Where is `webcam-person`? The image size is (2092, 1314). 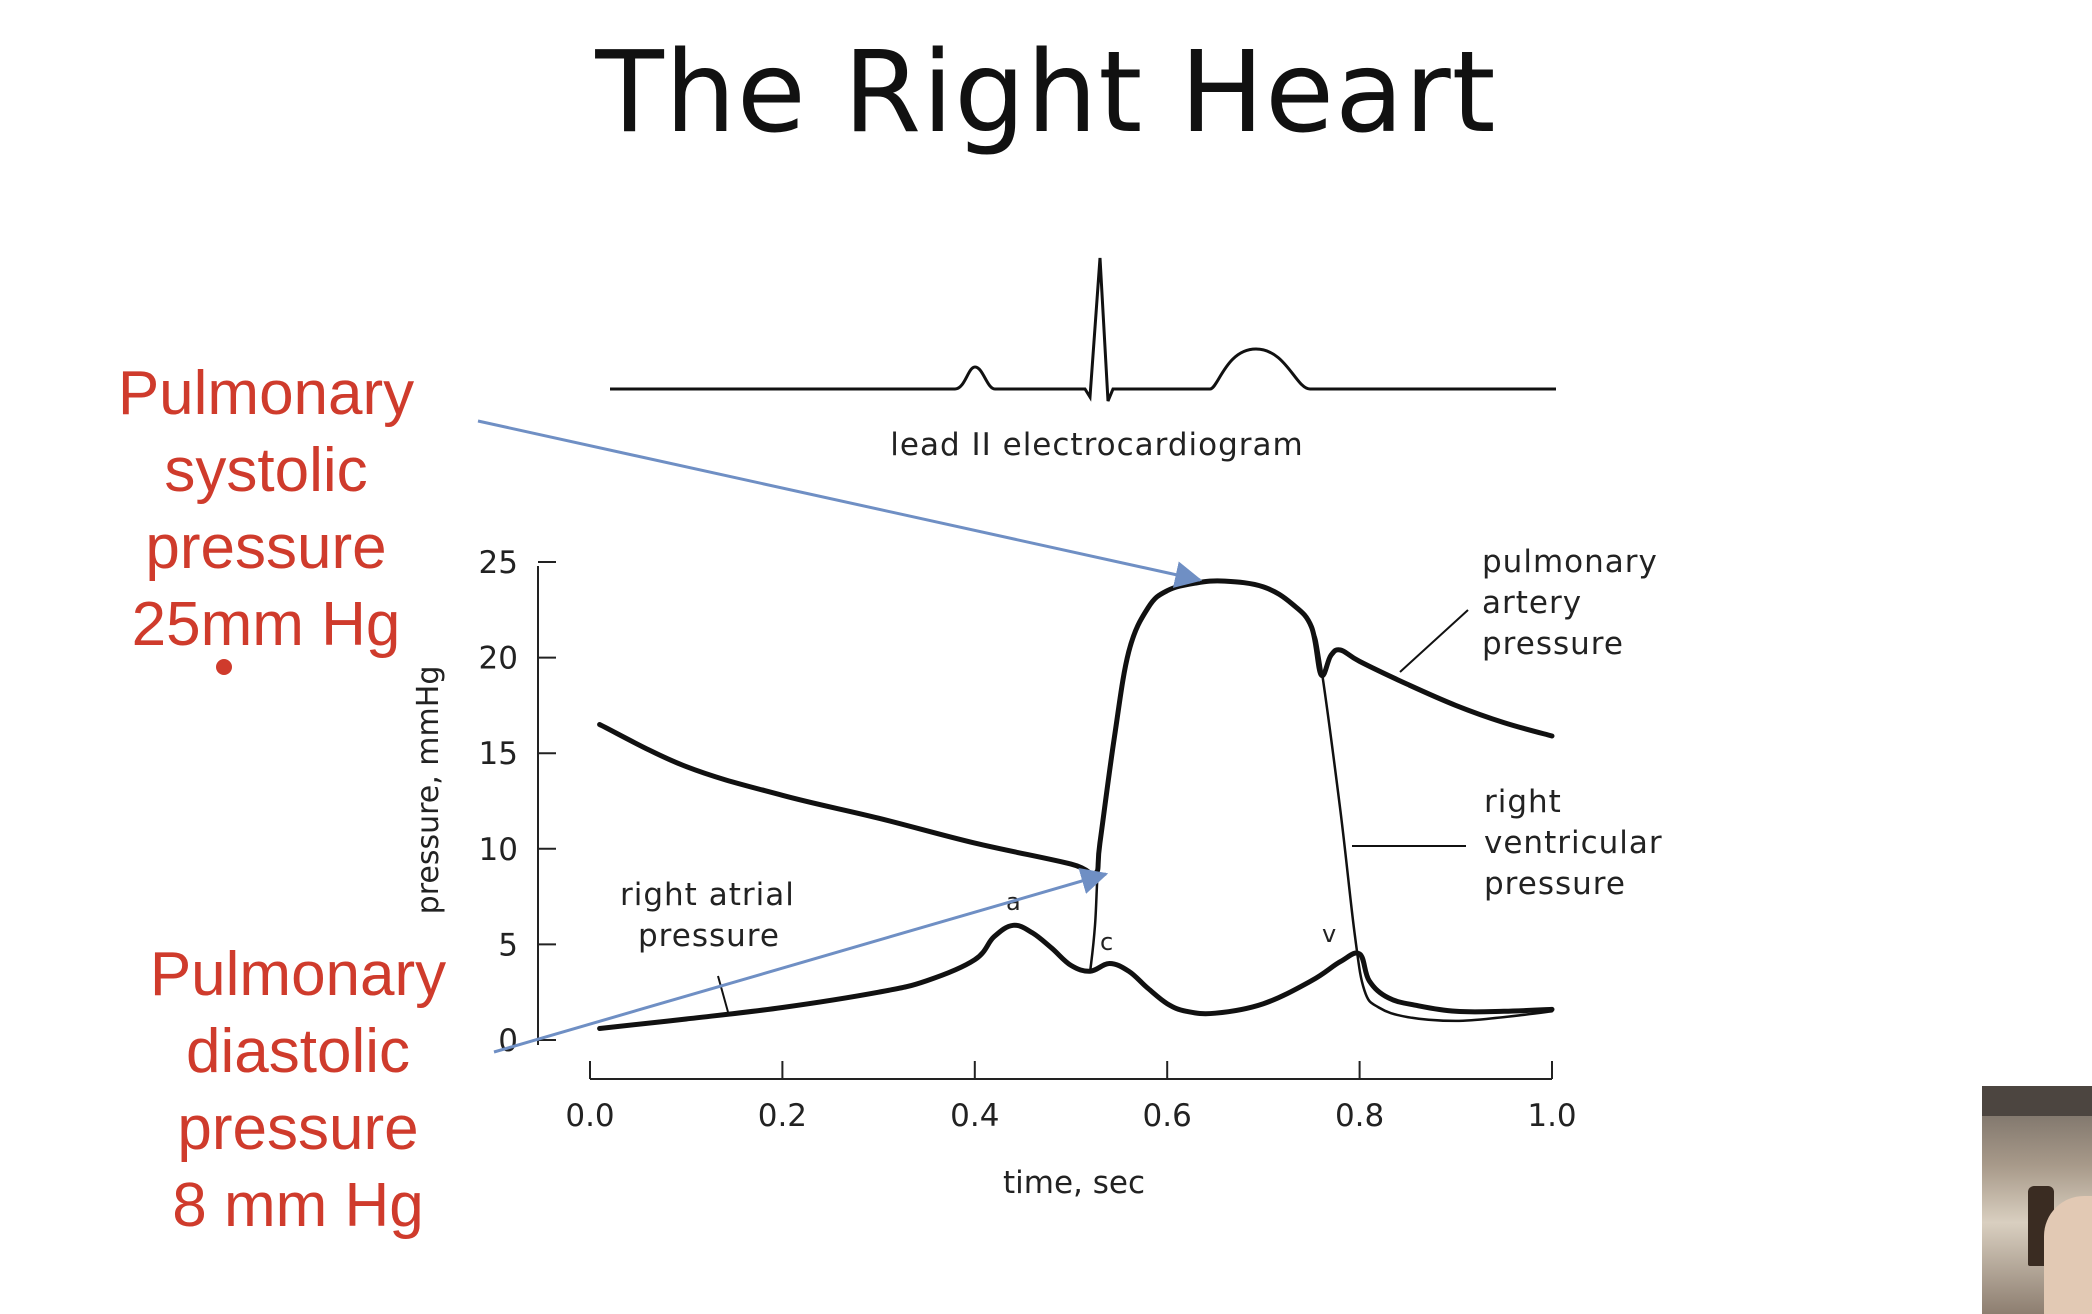 webcam-person is located at coordinates (2068, 1255).